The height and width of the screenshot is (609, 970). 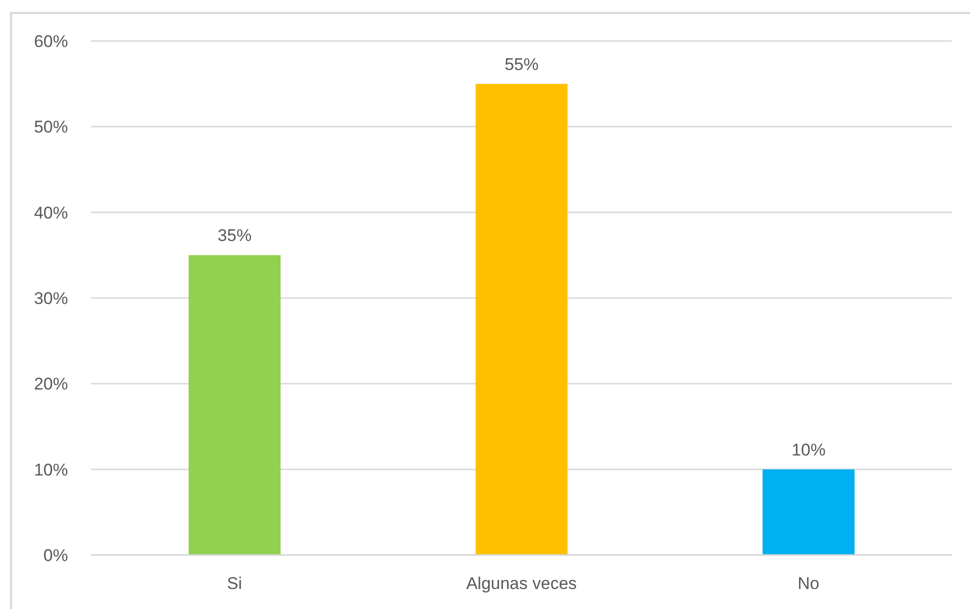 I want to click on x-tick-label: Si, so click(x=234, y=584).